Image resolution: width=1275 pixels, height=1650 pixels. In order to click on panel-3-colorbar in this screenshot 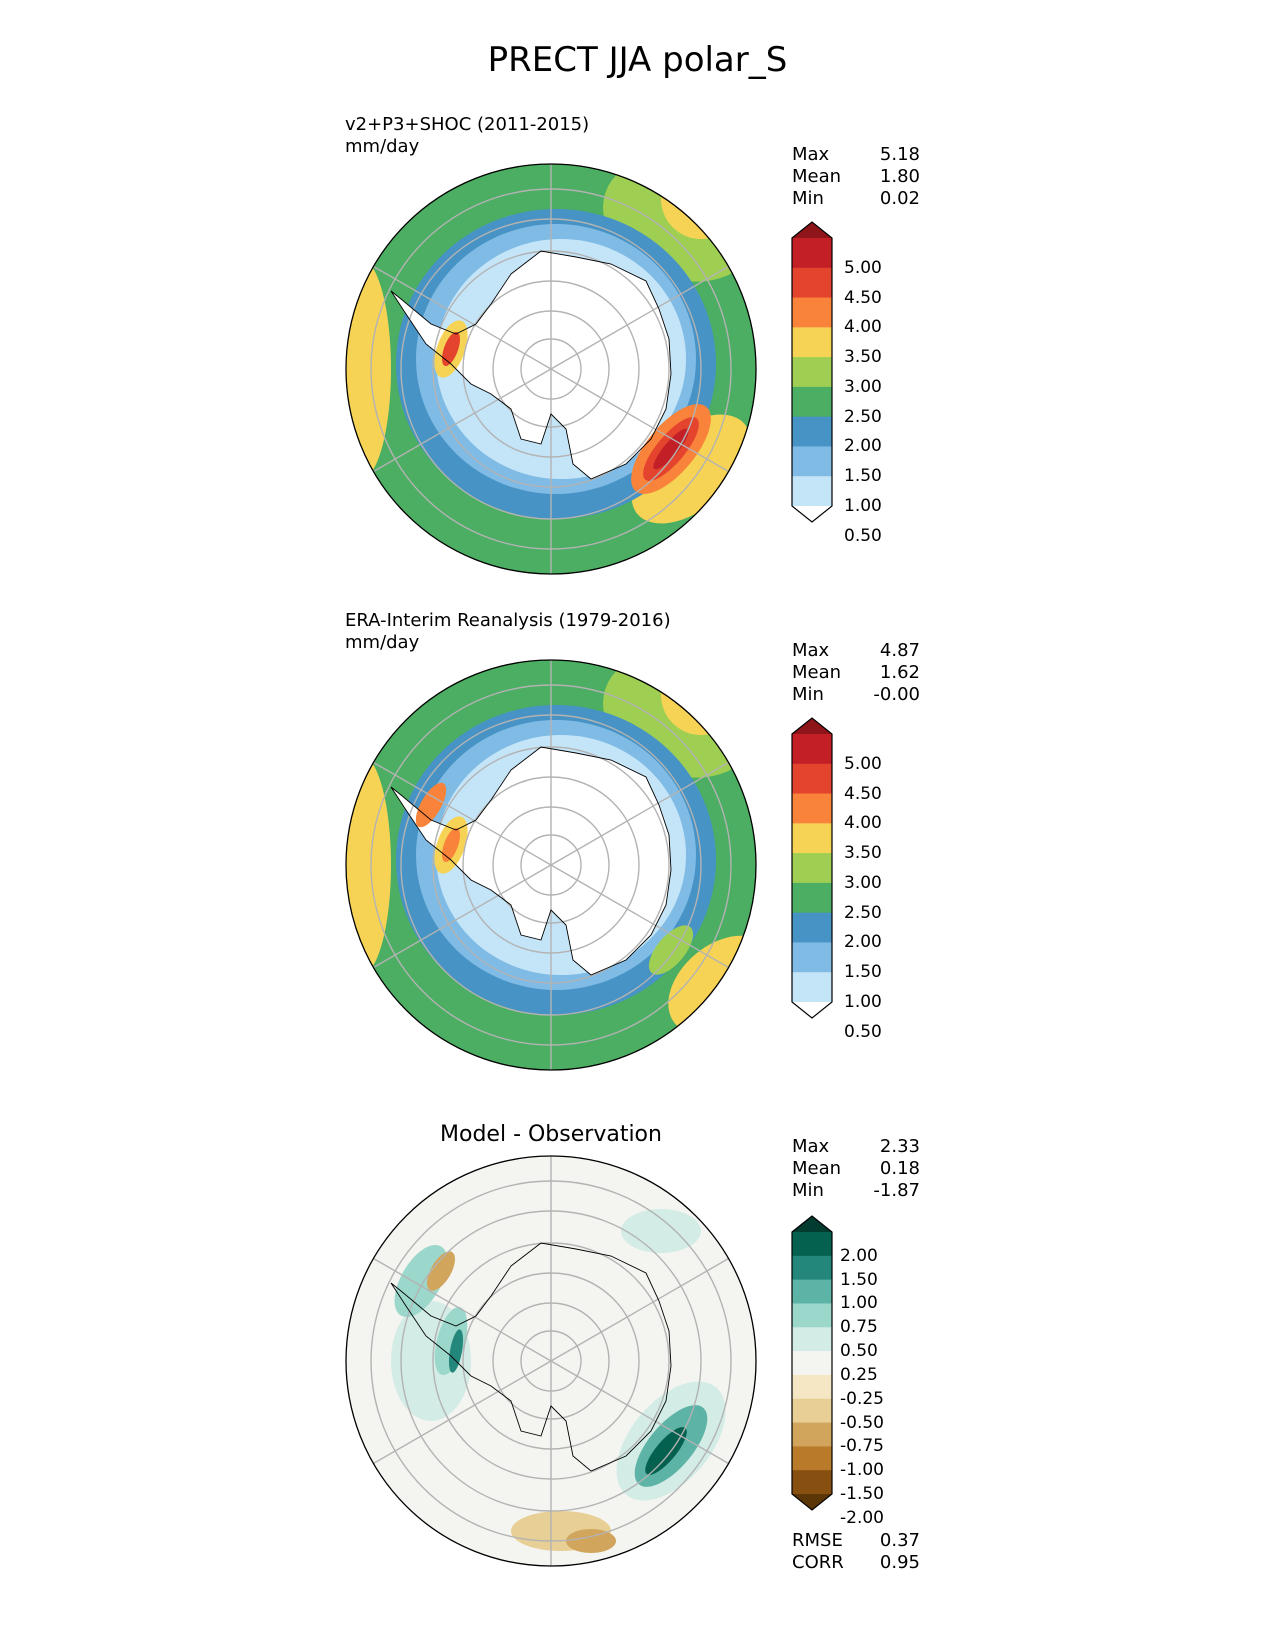, I will do `click(812, 1363)`.